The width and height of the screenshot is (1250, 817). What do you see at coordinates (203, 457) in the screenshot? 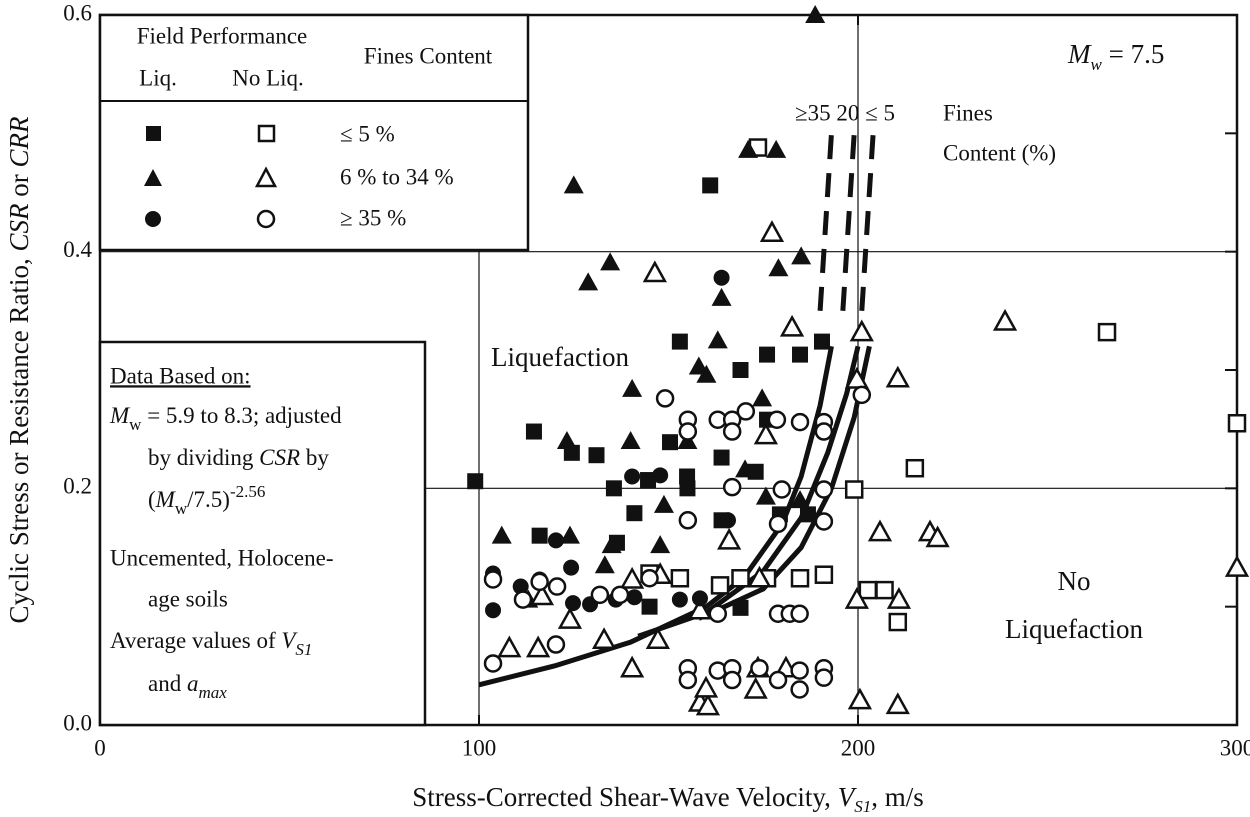
I see `note-text: by dividing` at bounding box center [203, 457].